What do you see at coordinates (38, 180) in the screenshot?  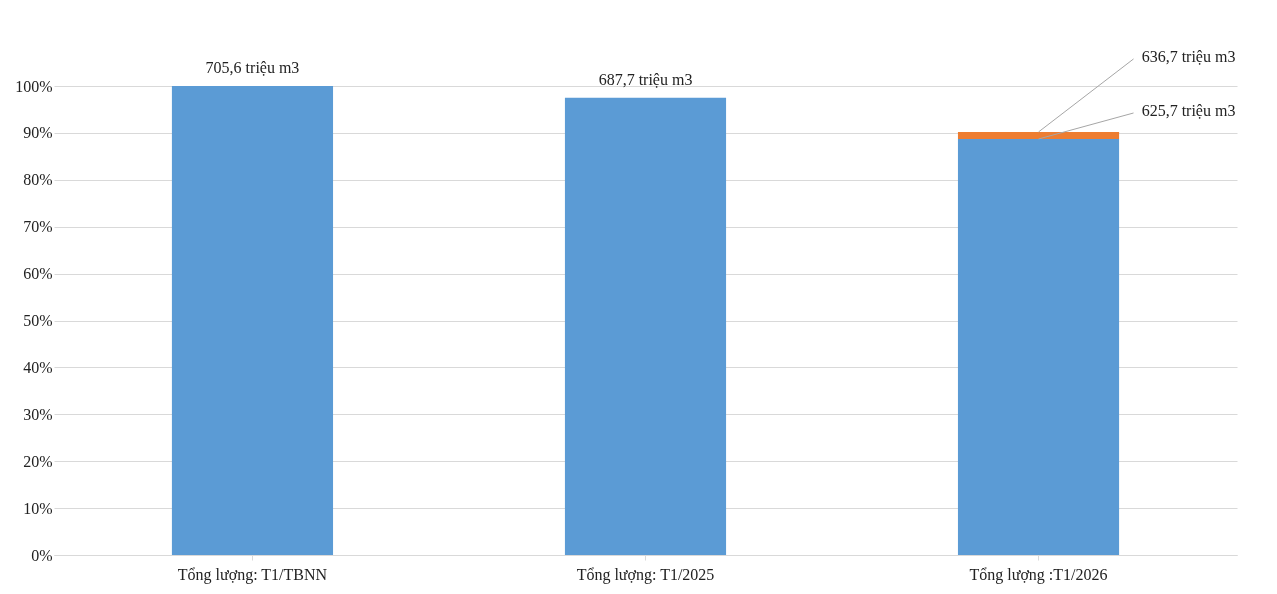 I see `y-tick-label: 80%` at bounding box center [38, 180].